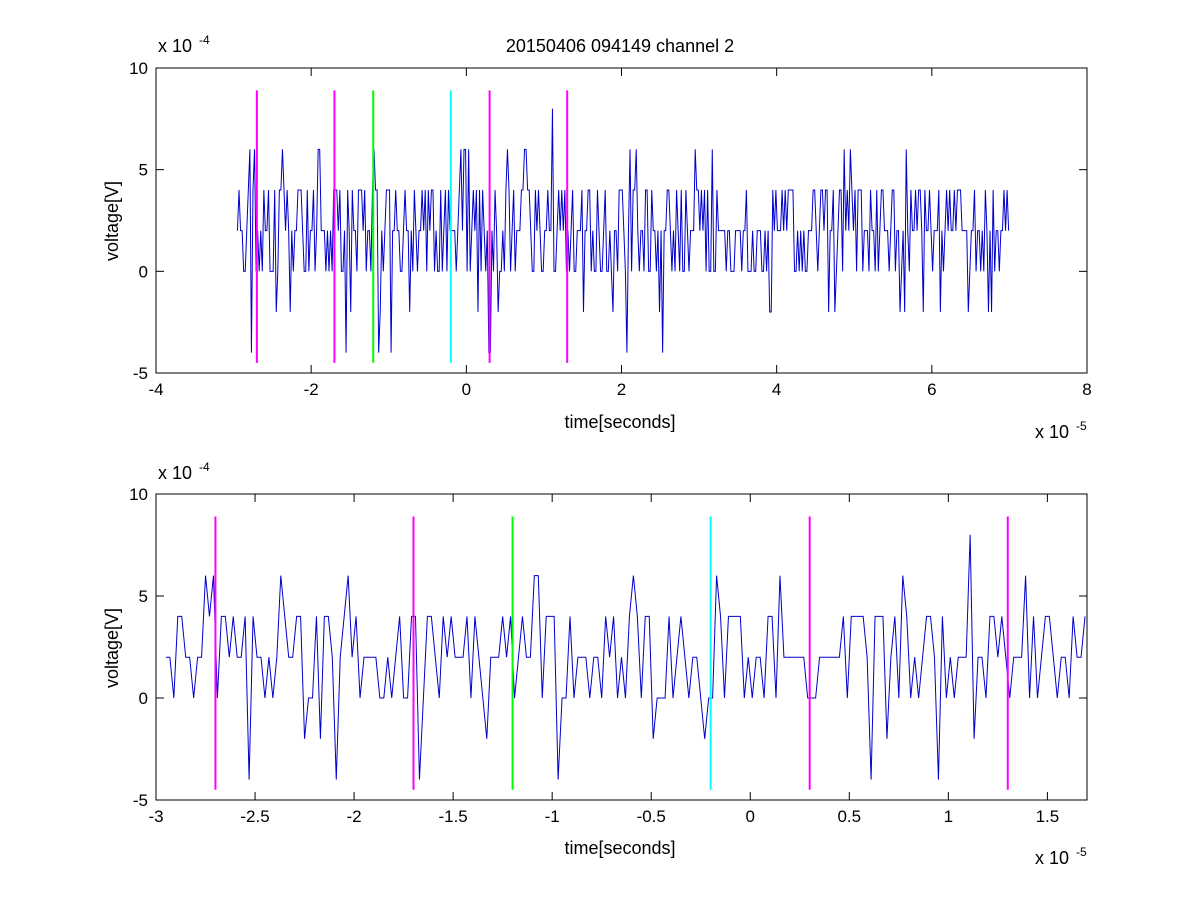 The width and height of the screenshot is (1200, 900). I want to click on bottom-chart-x-tick-label: 1, so click(948, 816).